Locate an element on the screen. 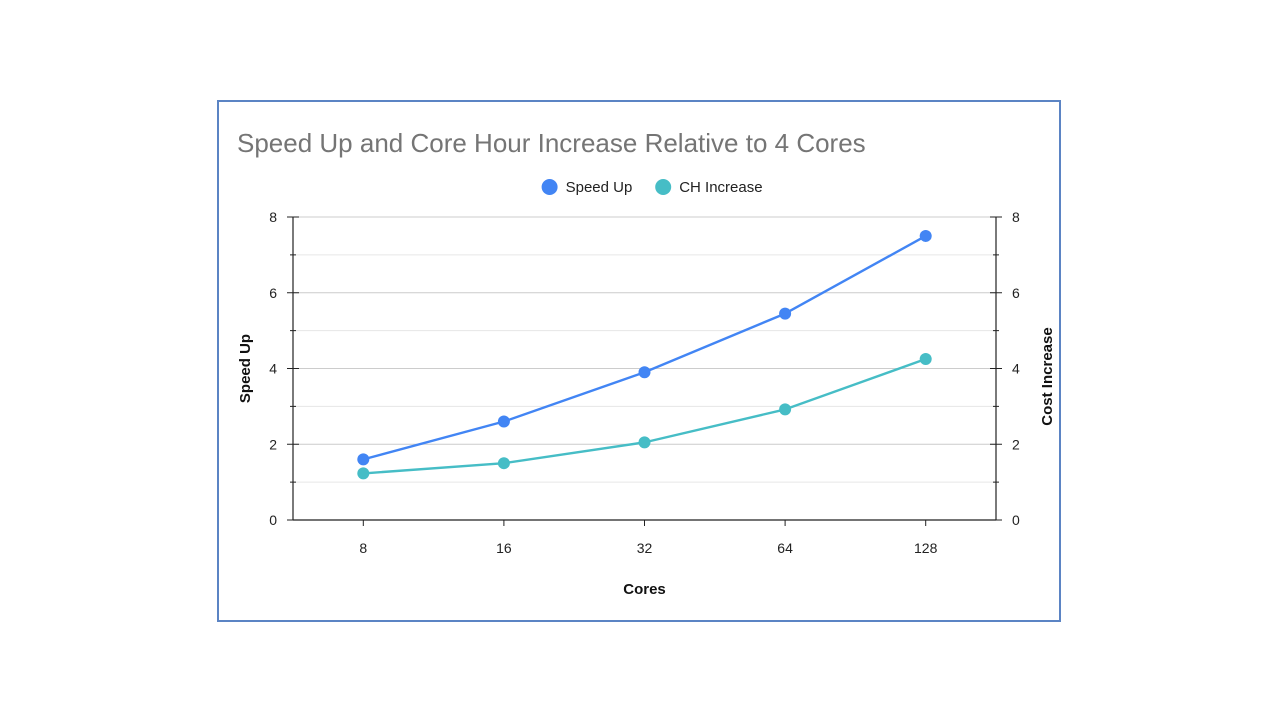 This screenshot has height=720, width=1280. y-axis-title: Speed Up is located at coordinates (245, 368).